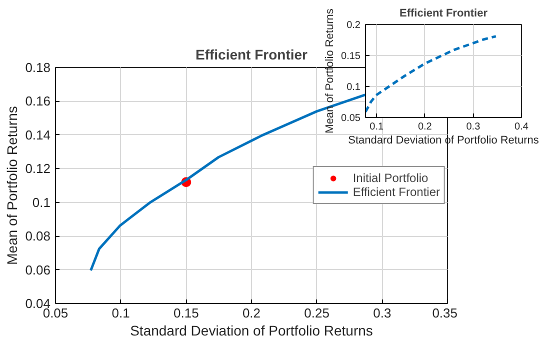 This screenshot has width=560, height=337. I want to click on y-tick-label: 0.2, so click(353, 25).